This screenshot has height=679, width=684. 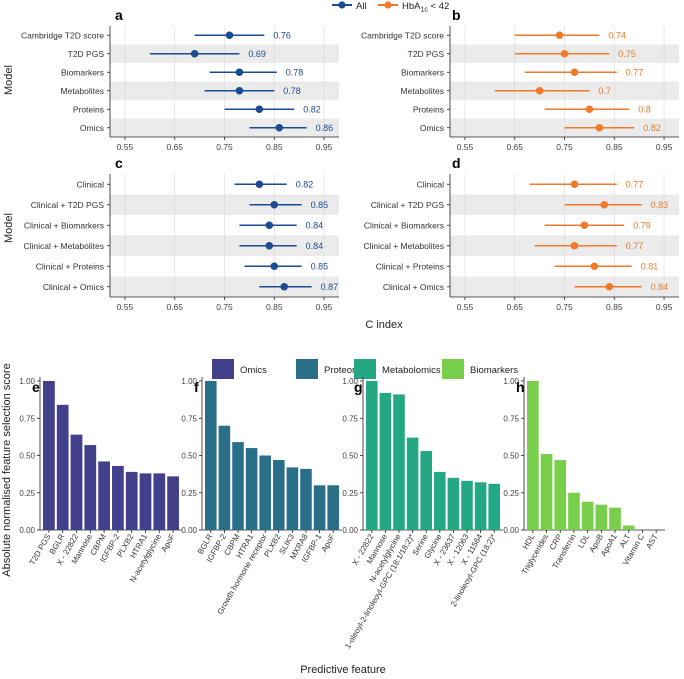 I want to click on panel-letter-e: e, so click(x=36, y=387).